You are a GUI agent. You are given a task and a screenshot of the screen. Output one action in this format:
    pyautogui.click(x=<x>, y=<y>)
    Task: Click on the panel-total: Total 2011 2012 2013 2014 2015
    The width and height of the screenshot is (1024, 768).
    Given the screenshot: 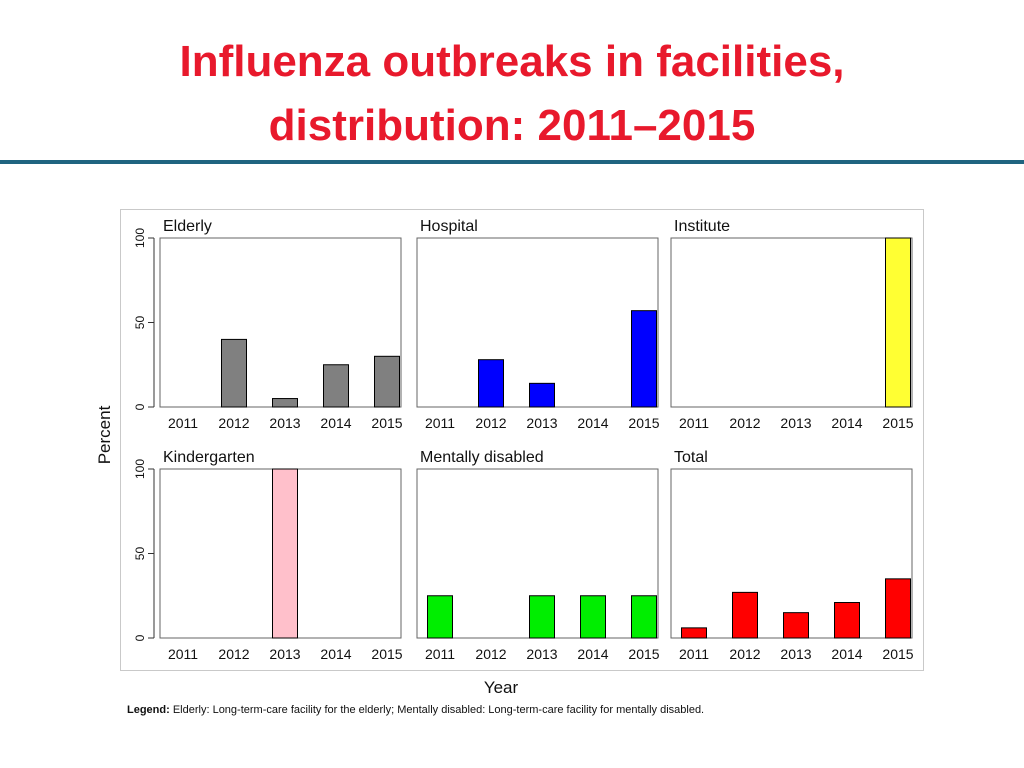 What is the action you would take?
    pyautogui.click(x=792, y=555)
    